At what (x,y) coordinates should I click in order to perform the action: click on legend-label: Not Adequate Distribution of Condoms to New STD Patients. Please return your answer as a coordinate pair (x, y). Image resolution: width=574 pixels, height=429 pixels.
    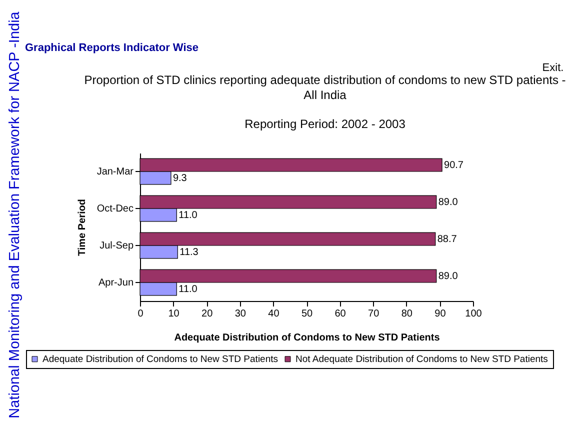
    Looking at the image, I should click on (422, 360).